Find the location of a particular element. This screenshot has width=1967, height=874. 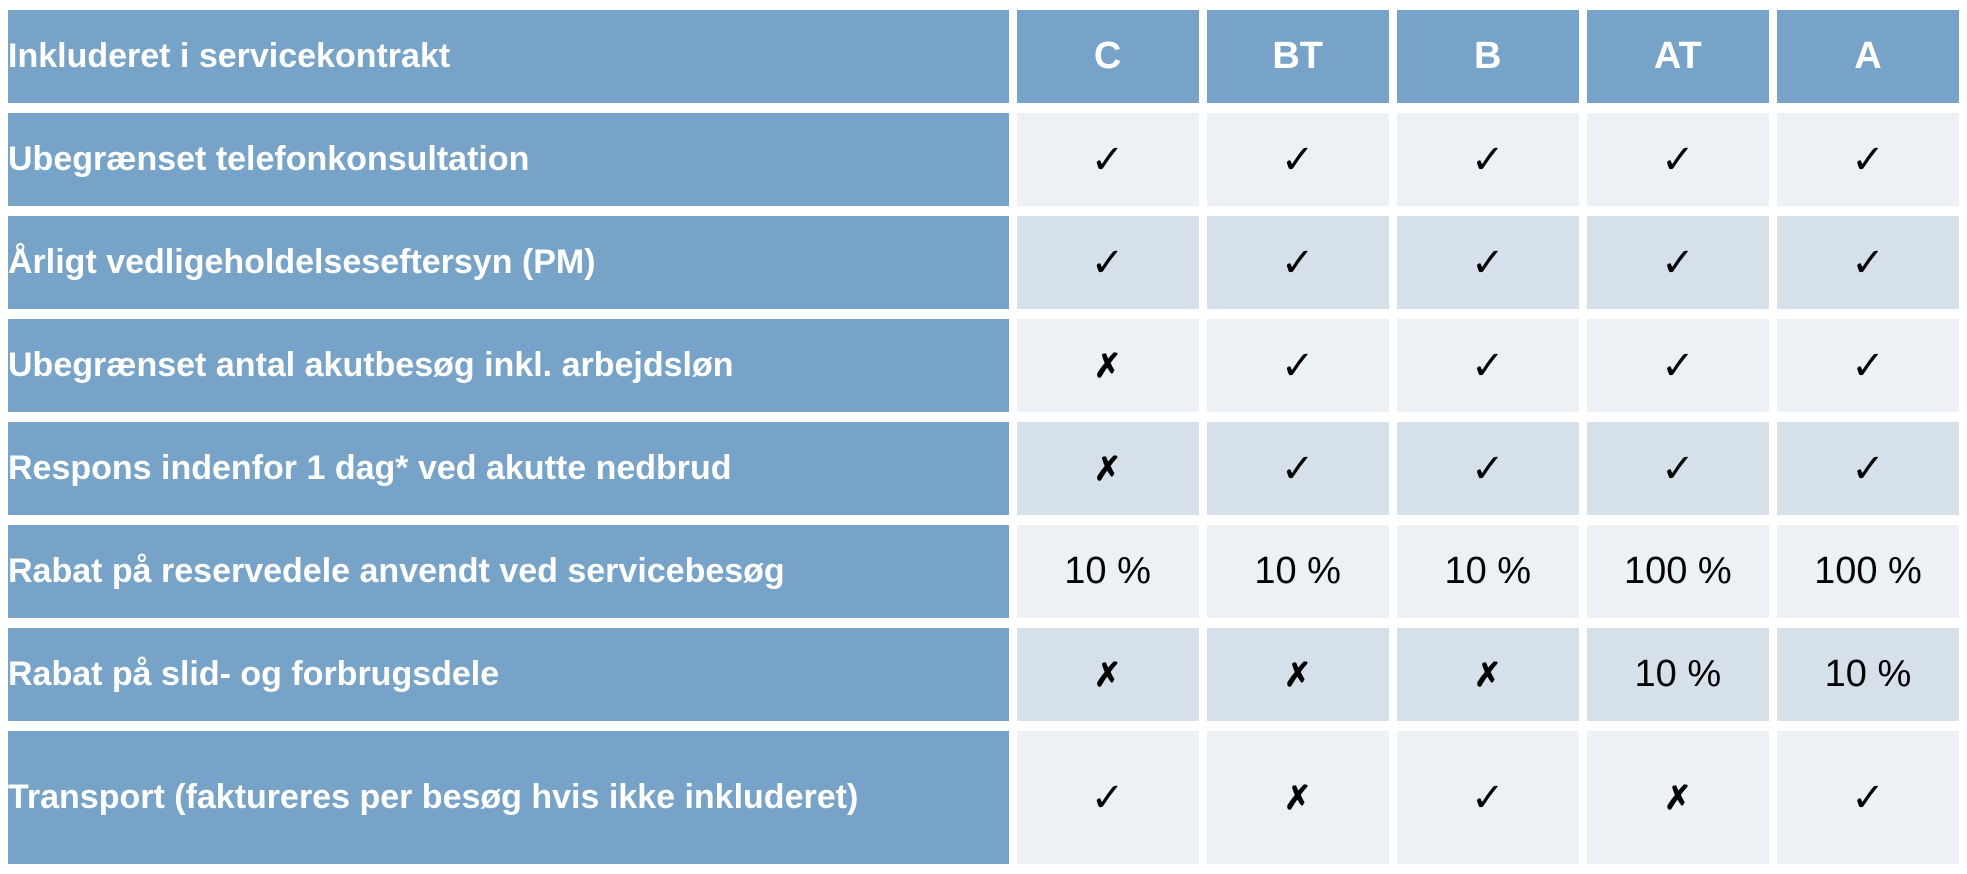

row-label: Rabat på slid- og forbrugsdele is located at coordinates (508, 674).